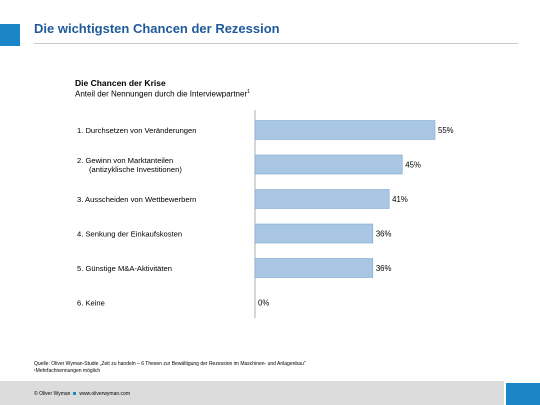 The width and height of the screenshot is (540, 405). I want to click on bullet-icon, so click(75, 394).